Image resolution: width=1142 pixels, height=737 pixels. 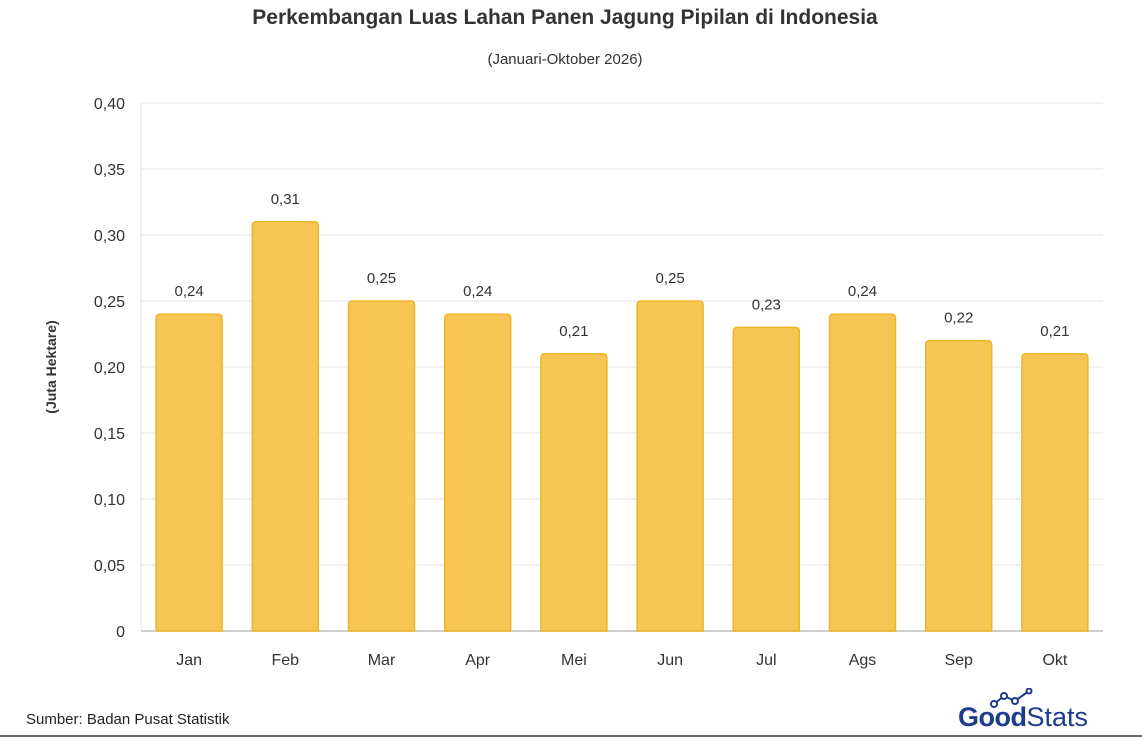 I want to click on x-axis-ticks: Jan Feb Mar Apr Mei Jun Jul Ags Sep Okt, so click(x=622, y=660).